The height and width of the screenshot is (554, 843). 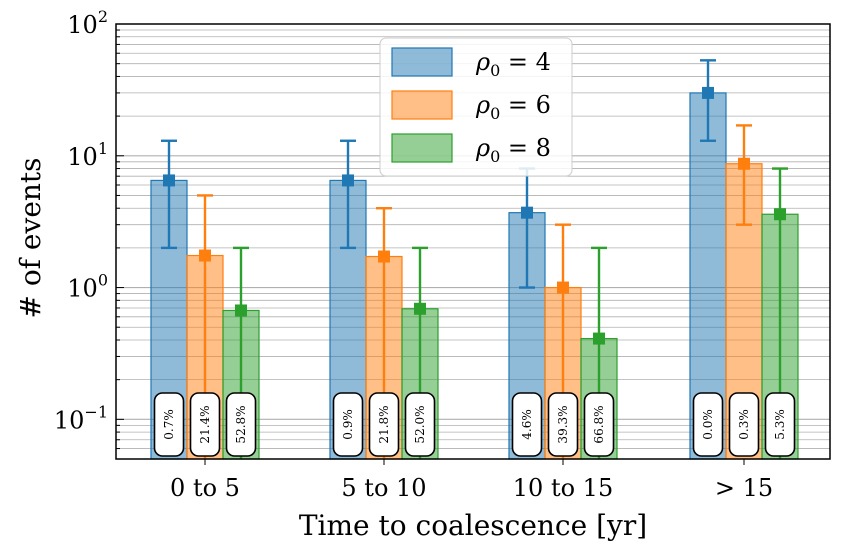 What do you see at coordinates (383, 488) in the screenshot?
I see `x-tick-label: 5 to 10` at bounding box center [383, 488].